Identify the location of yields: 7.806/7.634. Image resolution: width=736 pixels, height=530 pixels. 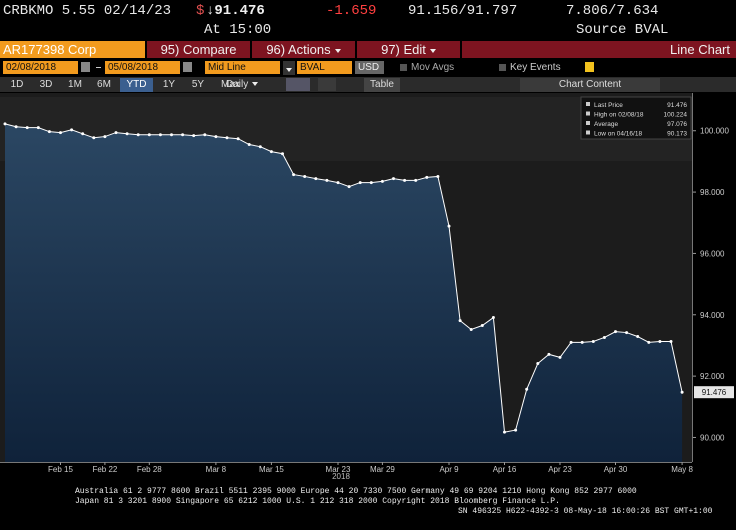
(612, 11).